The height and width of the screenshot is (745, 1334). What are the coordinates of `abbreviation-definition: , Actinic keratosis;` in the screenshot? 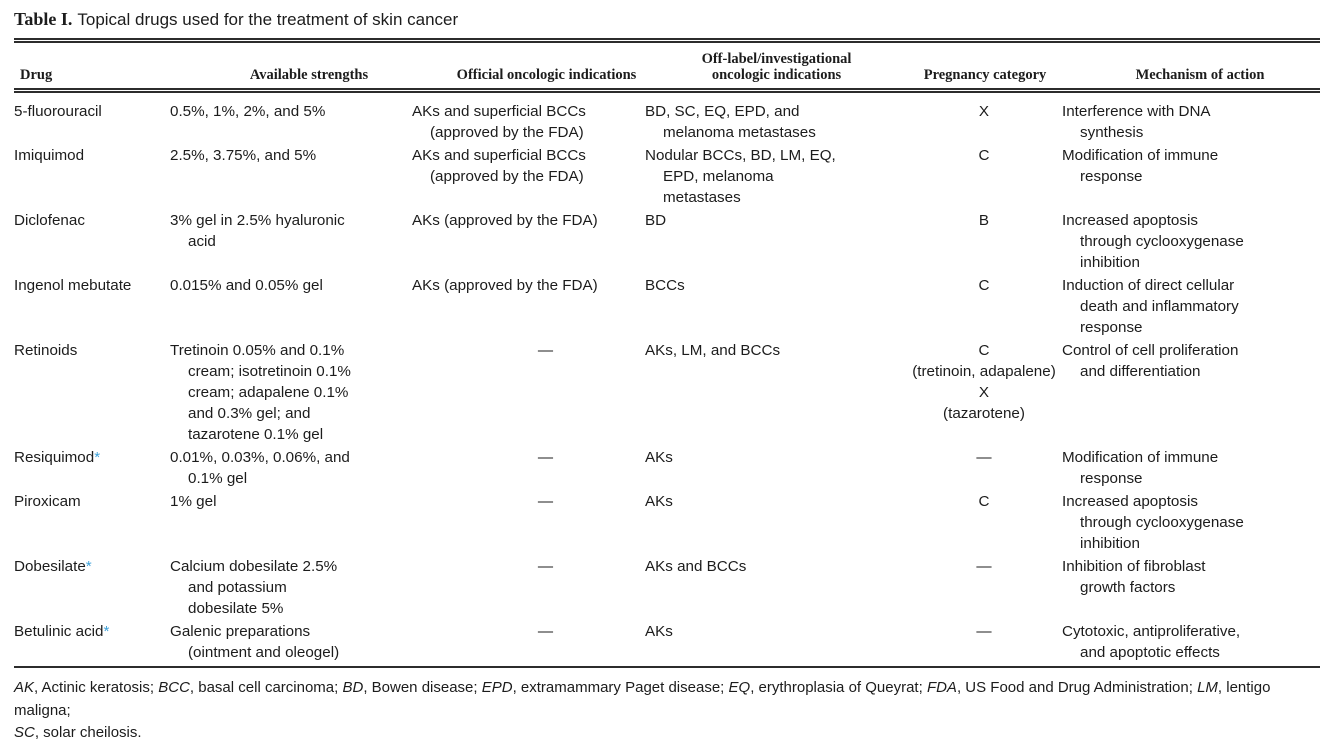 It's located at (96, 687).